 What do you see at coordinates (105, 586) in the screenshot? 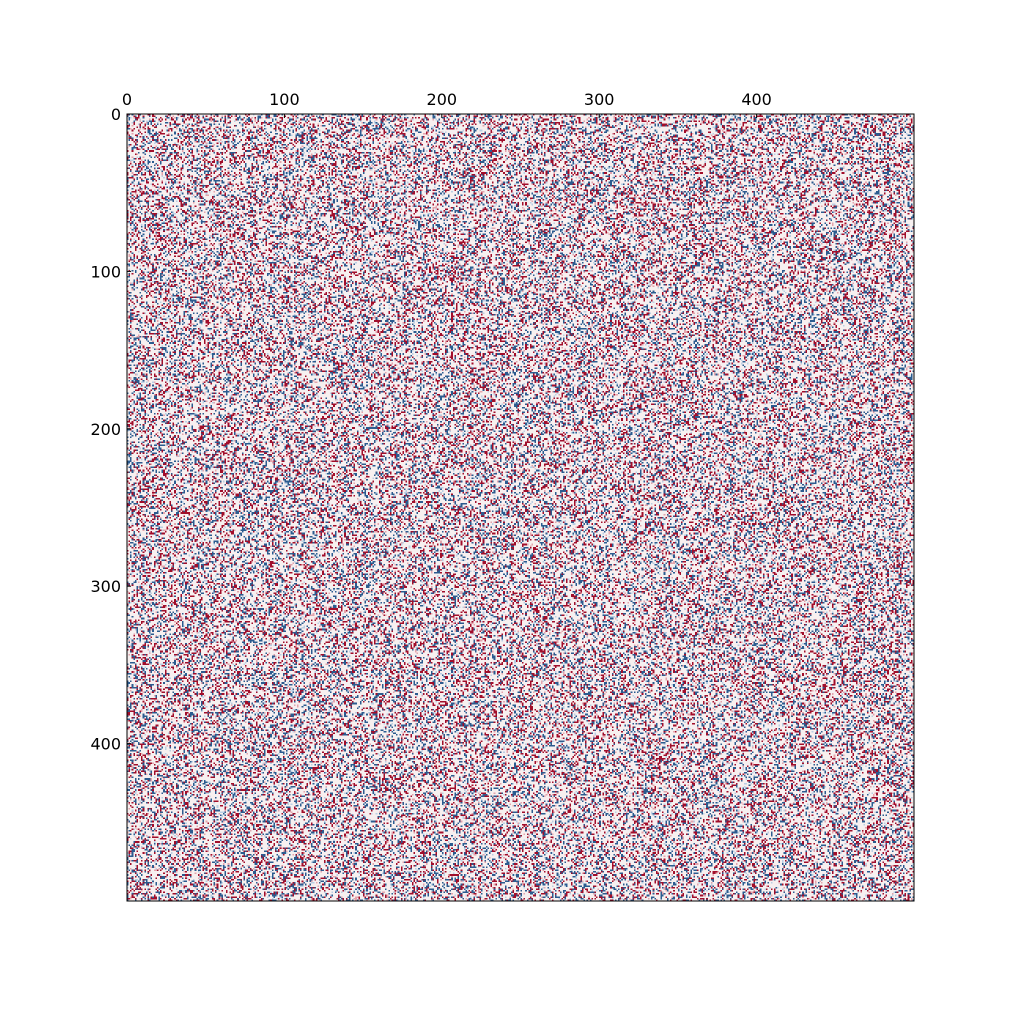
I see `y-tick-label: 300` at bounding box center [105, 586].